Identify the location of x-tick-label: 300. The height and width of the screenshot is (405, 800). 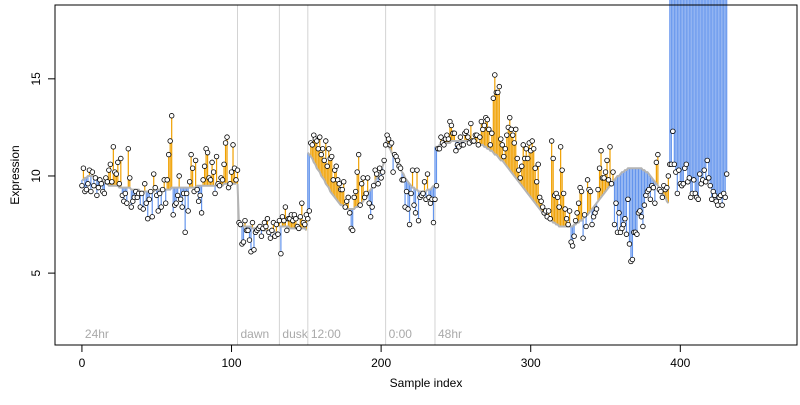
(531, 363).